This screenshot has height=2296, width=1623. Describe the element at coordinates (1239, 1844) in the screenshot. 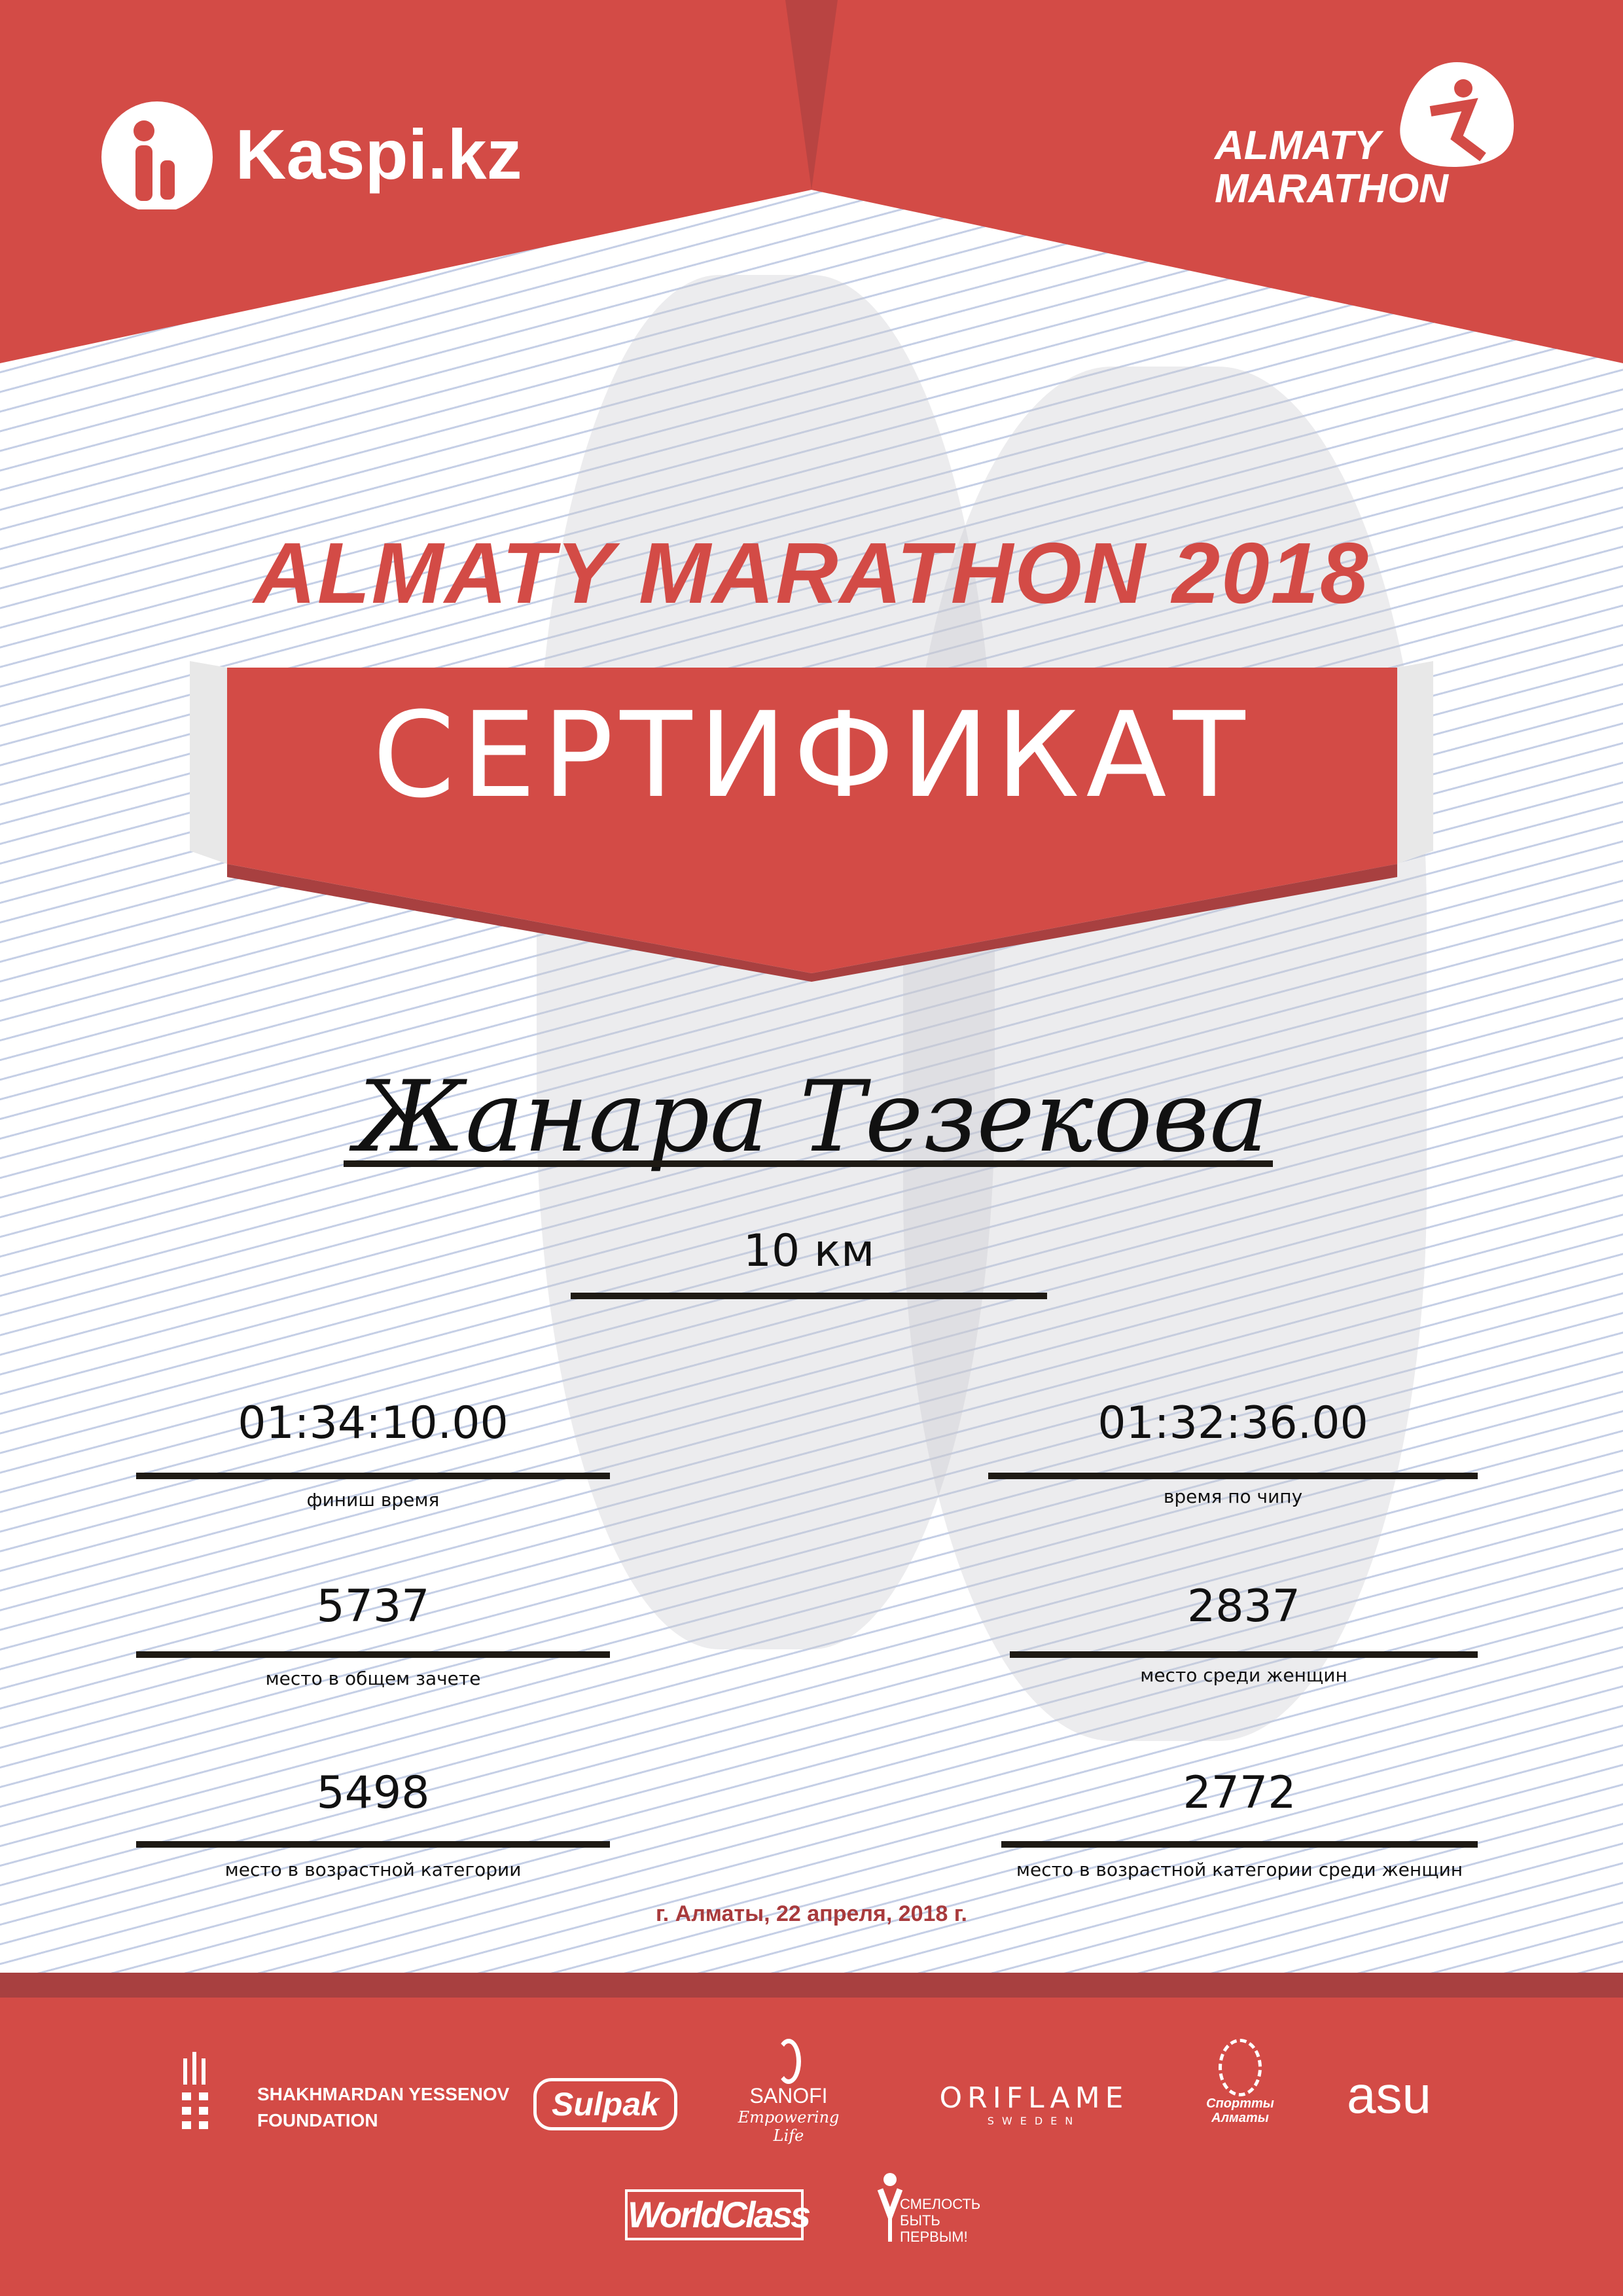

I see `age-women-place-line` at that location.